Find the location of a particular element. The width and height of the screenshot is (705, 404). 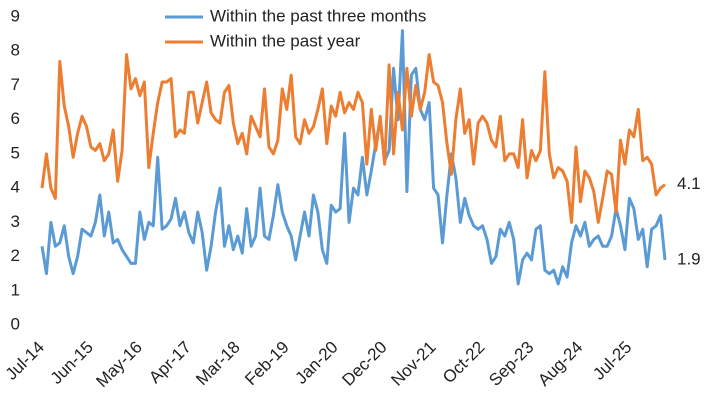

x-tick-label: Nov-21 is located at coordinates (413, 364).